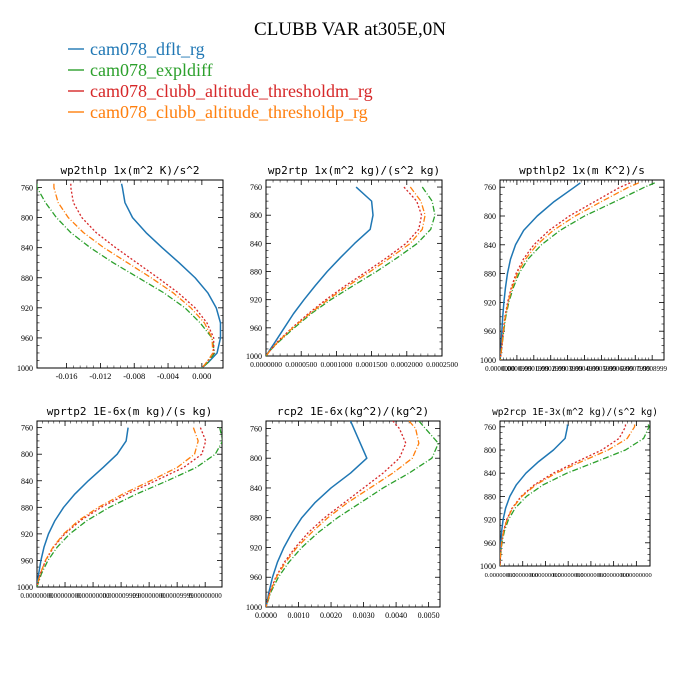 The height and width of the screenshot is (700, 700). I want to click on panel-title: rcp2 1E-6x(kg^2)/(kg^2), so click(353, 411).